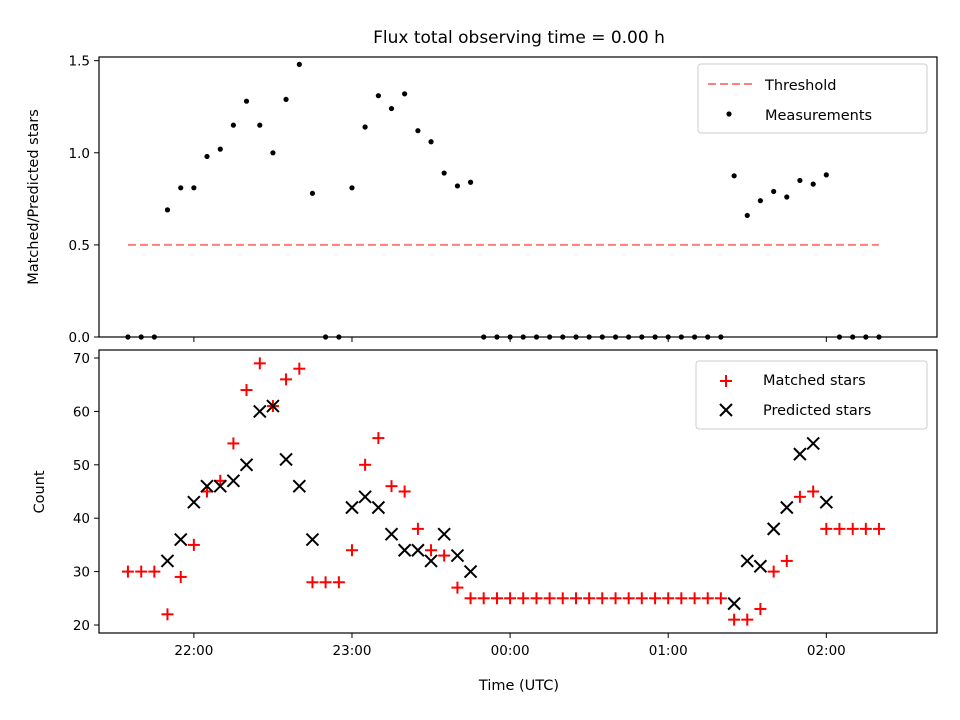 Image resolution: width=960 pixels, height=720 pixels. Describe the element at coordinates (519, 38) in the screenshot. I see `chart-title: Flux total observing time = 0.00 h` at that location.